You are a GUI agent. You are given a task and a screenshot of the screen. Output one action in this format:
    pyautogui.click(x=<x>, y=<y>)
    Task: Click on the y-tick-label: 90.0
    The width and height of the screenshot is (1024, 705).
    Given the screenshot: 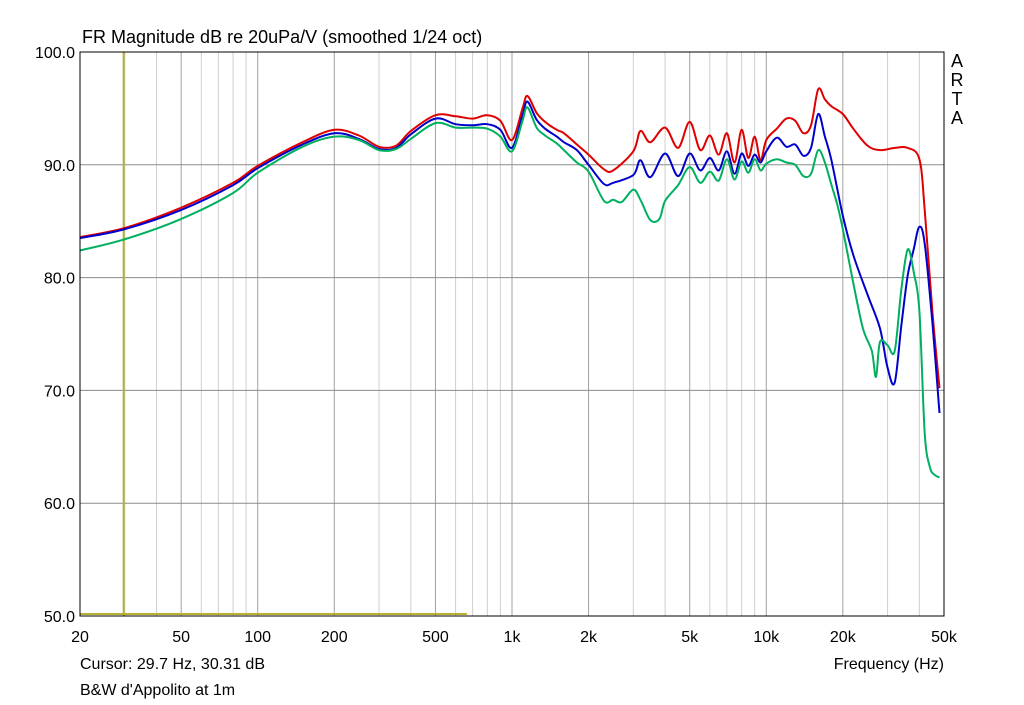 What is the action you would take?
    pyautogui.click(x=59, y=166)
    